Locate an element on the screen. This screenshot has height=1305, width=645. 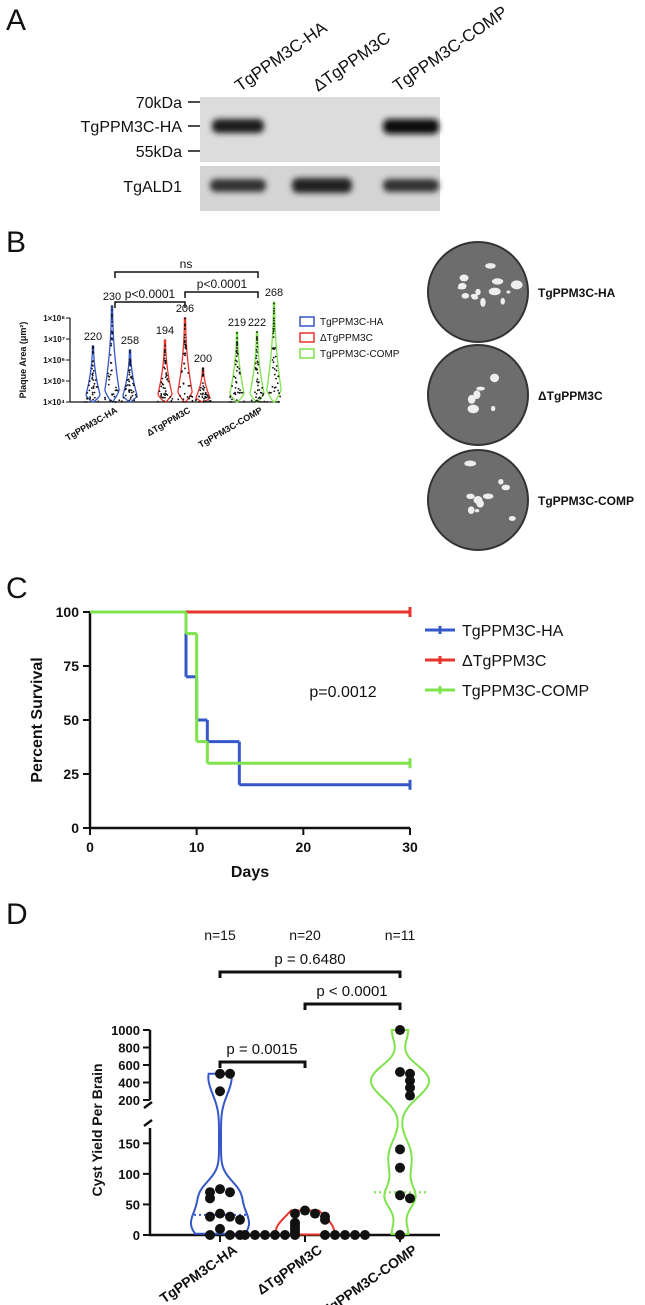
plaque-label: ΔTgPPM3C is located at coordinates (570, 396).